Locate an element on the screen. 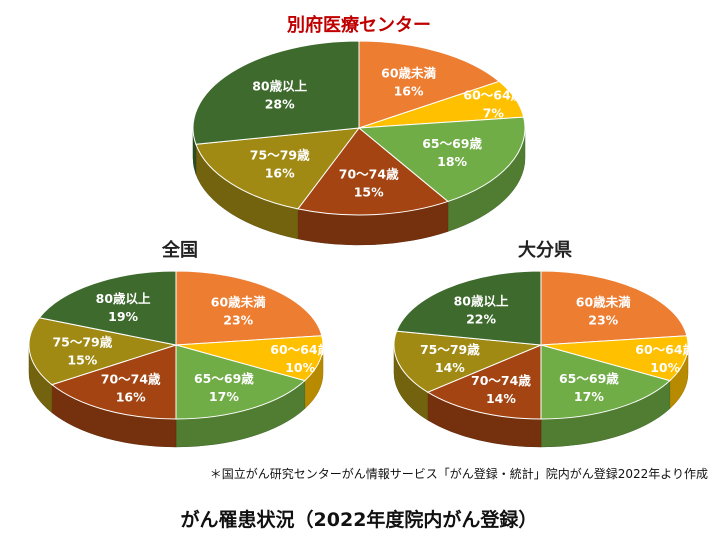  pie-zenkoku-value-4: 15% is located at coordinates (82, 359).